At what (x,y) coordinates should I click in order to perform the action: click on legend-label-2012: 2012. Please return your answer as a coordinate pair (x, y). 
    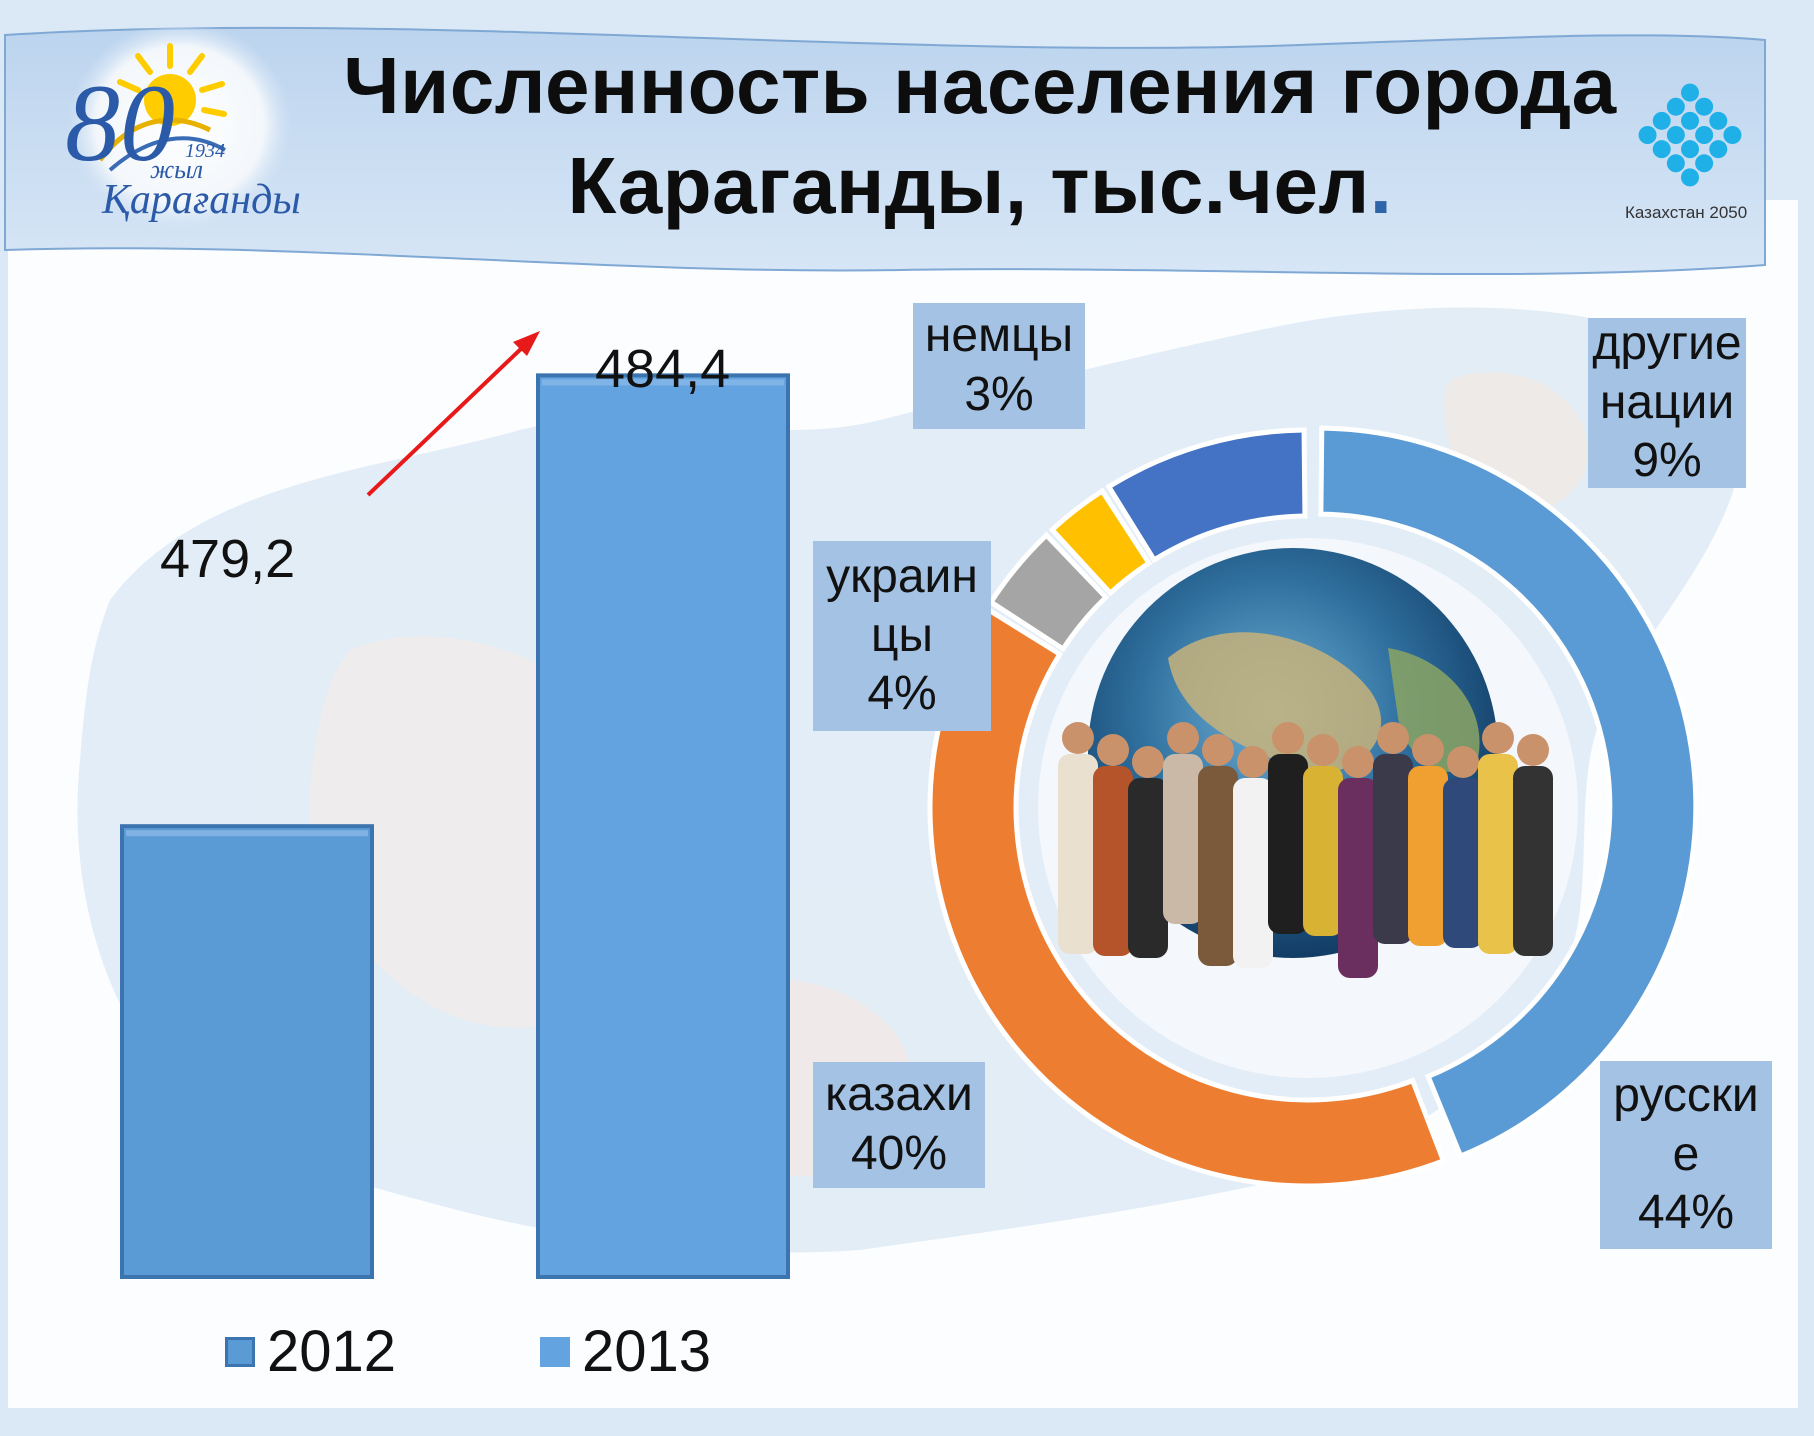
    Looking at the image, I should click on (332, 1351).